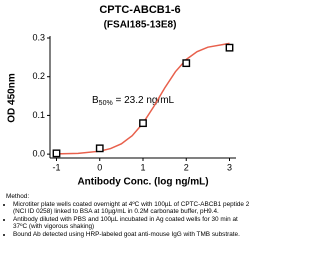  What do you see at coordinates (142, 167) in the screenshot?
I see `x-tick-label: 1` at bounding box center [142, 167].